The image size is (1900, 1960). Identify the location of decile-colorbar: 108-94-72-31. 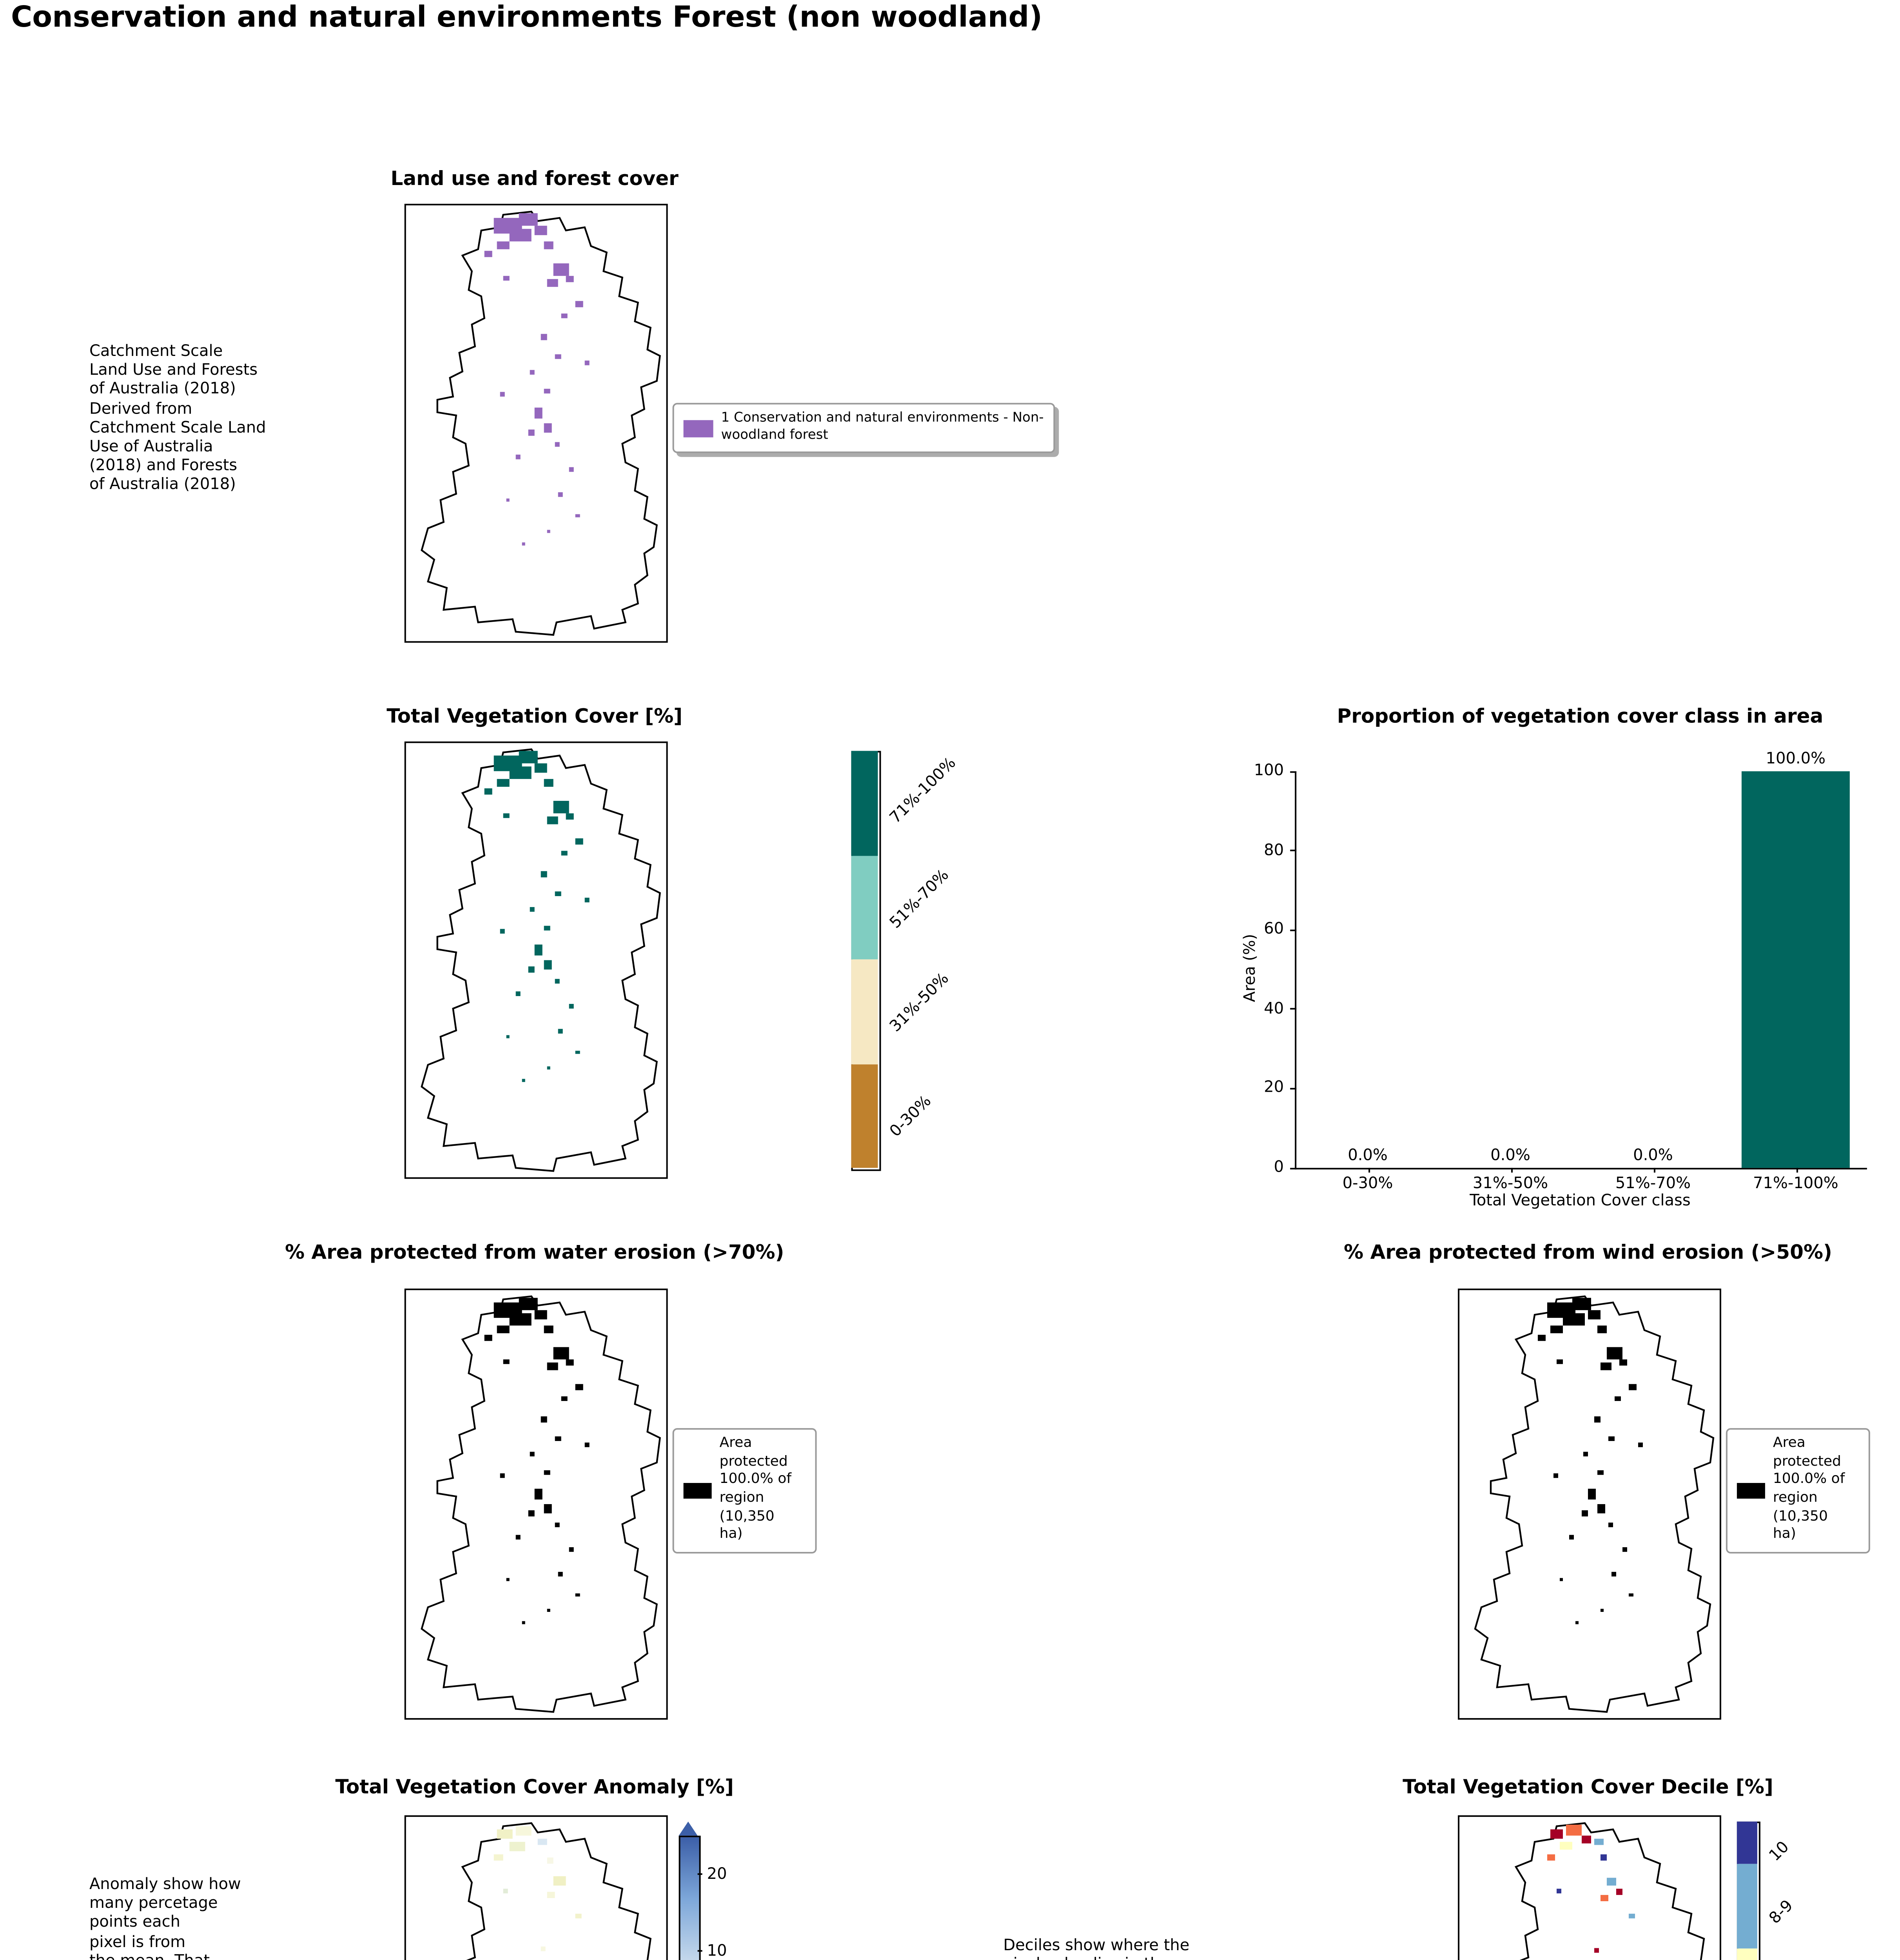
(1767, 1890).